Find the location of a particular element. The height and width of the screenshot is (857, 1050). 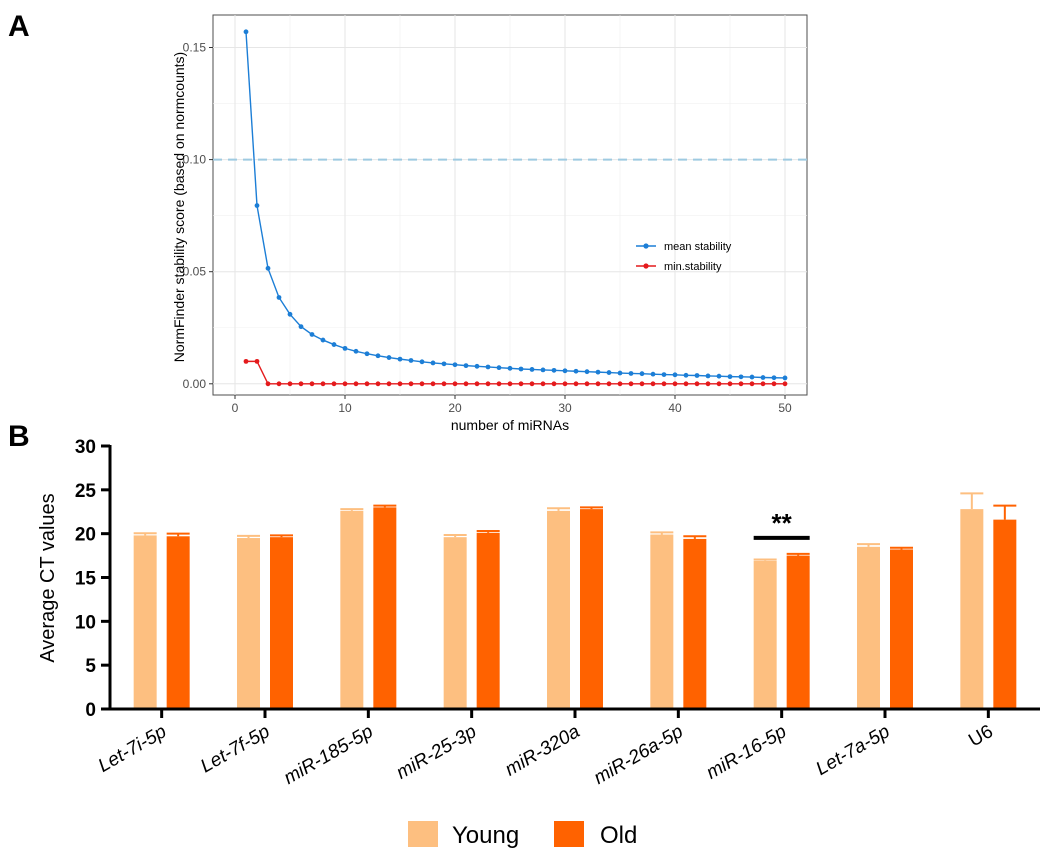

y-tick-label: 0 is located at coordinates (90, 710).